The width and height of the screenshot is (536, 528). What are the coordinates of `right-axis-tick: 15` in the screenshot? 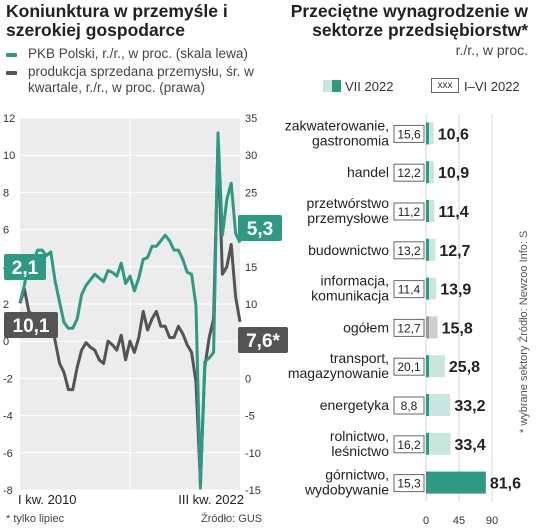 It's located at (251, 268).